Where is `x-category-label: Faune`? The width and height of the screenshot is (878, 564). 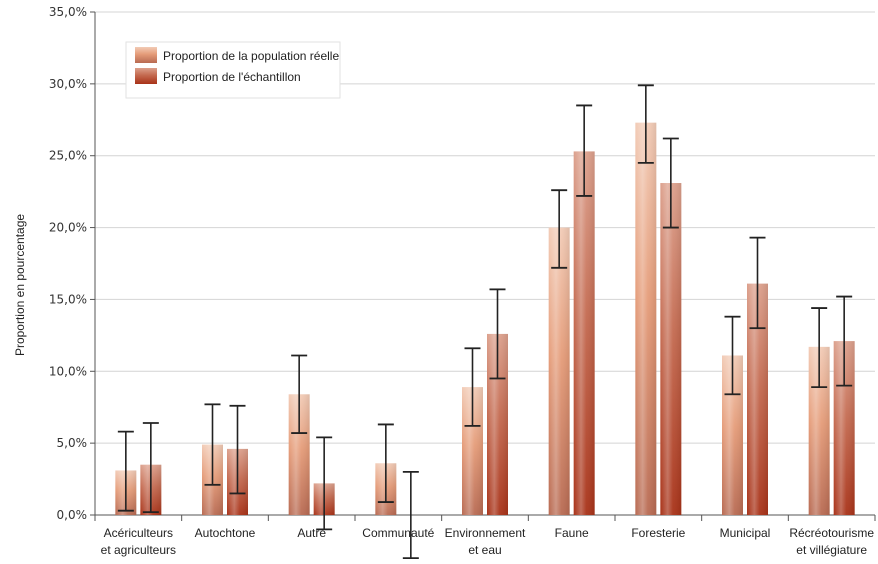 x-category-label: Faune is located at coordinates (572, 533).